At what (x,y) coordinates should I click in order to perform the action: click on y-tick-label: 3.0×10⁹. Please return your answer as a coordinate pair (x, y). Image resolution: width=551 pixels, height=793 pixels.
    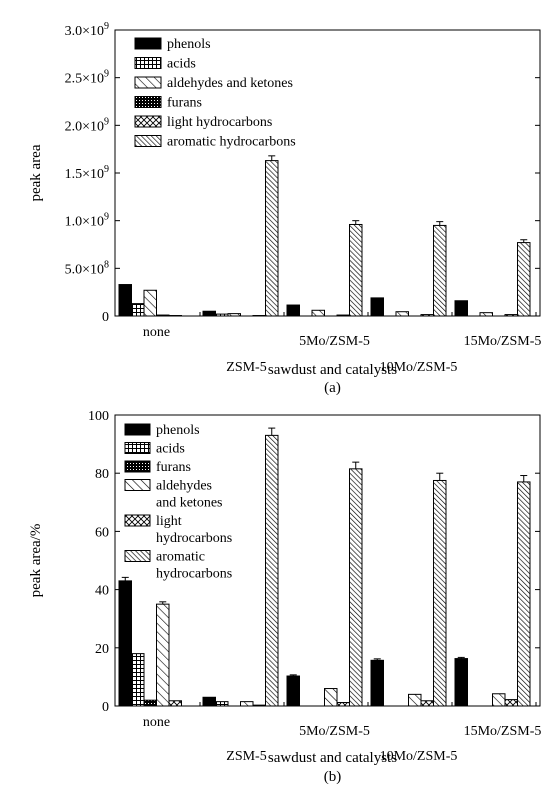
    Looking at the image, I should click on (87, 30).